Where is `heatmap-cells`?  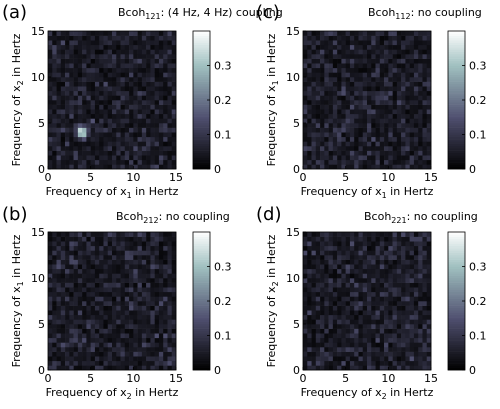 heatmap-cells is located at coordinates (112, 301).